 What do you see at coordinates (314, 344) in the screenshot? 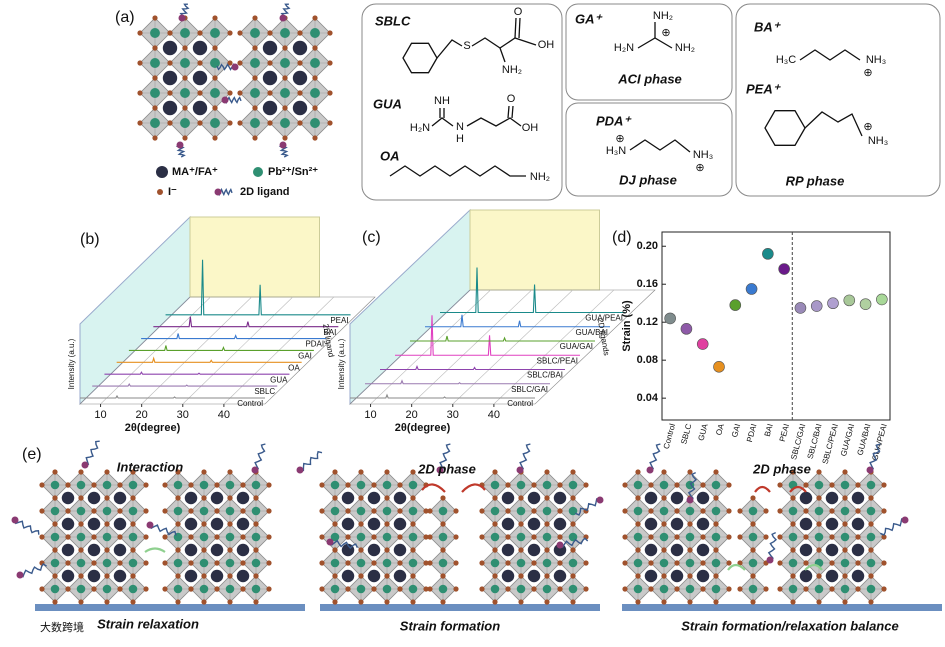
I see `series-label: PDAI` at bounding box center [314, 344].